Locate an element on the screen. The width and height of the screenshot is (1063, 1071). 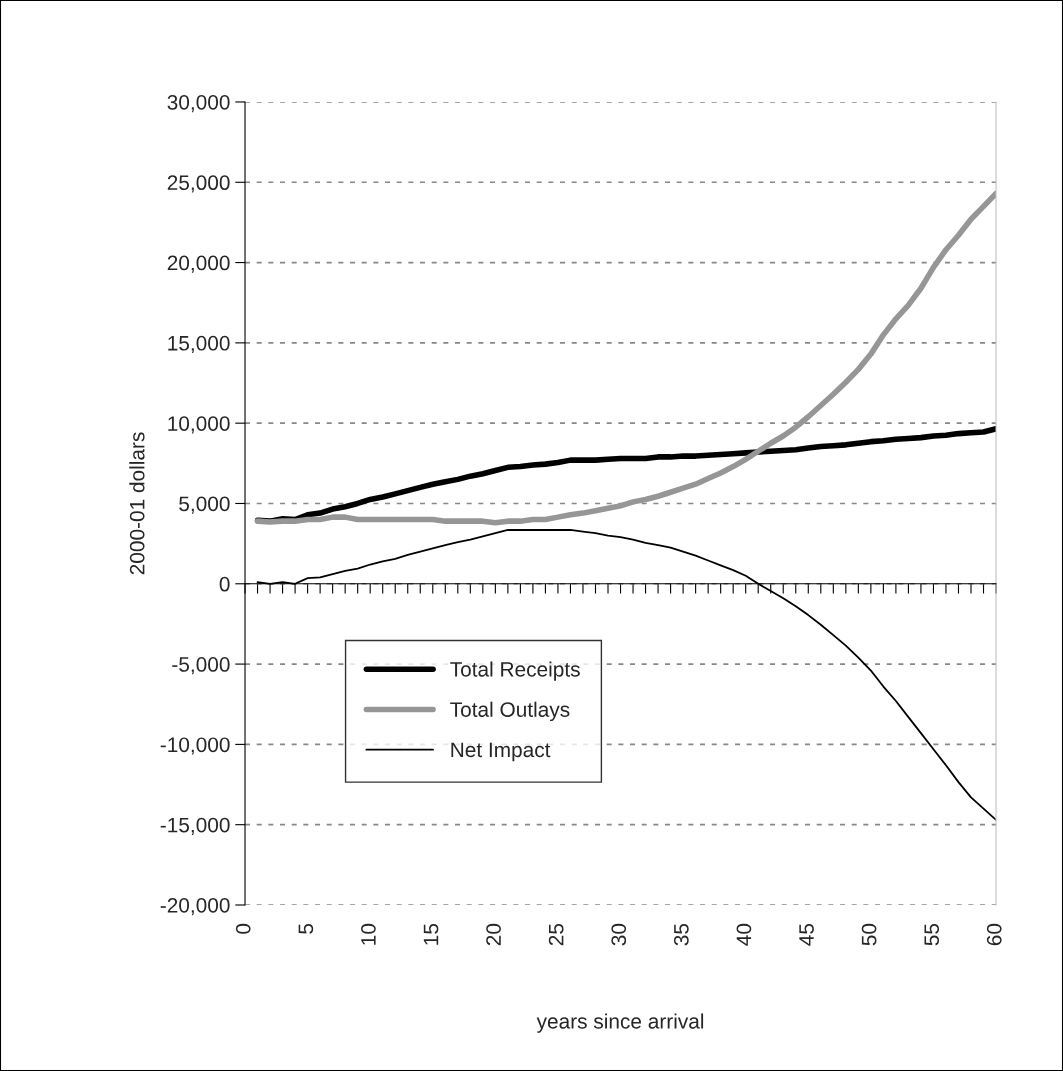
y-tick-label: 25,000 is located at coordinates (198, 184).